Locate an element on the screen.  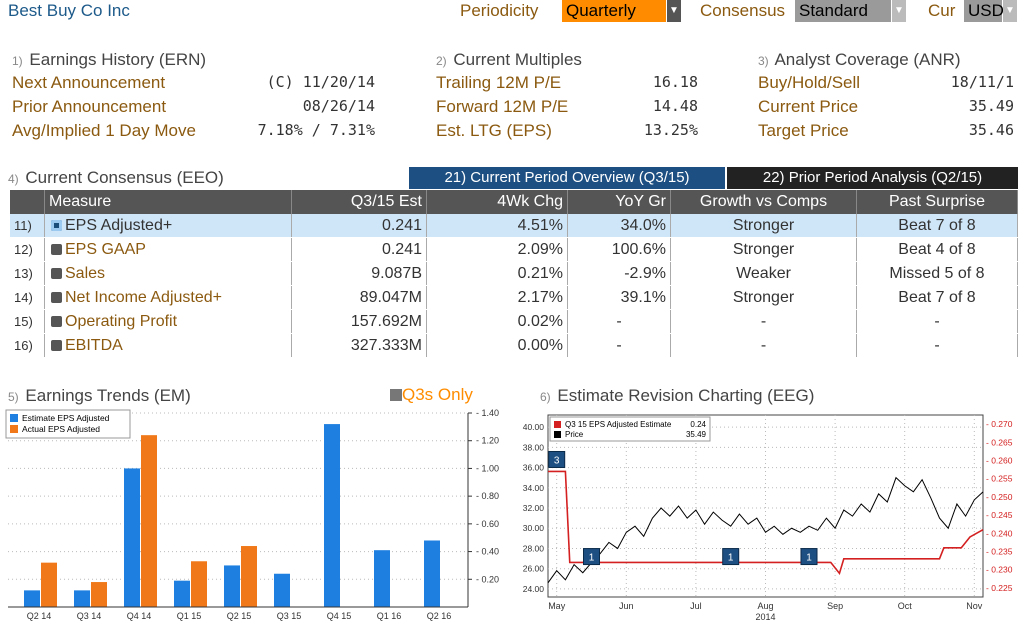
legend-label: Estimate EPS Adjusted is located at coordinates (66, 418).